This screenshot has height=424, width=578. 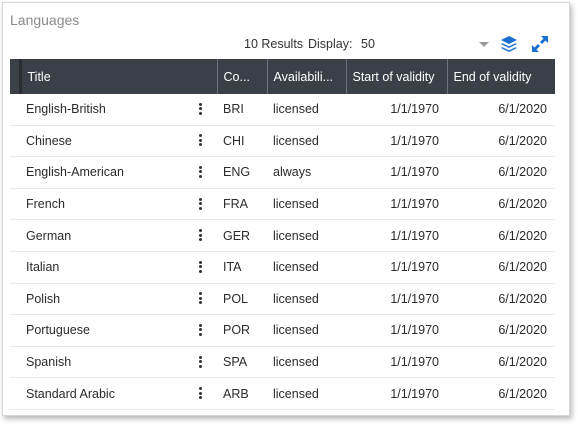 I want to click on results-count: 10 Results, so click(x=274, y=44).